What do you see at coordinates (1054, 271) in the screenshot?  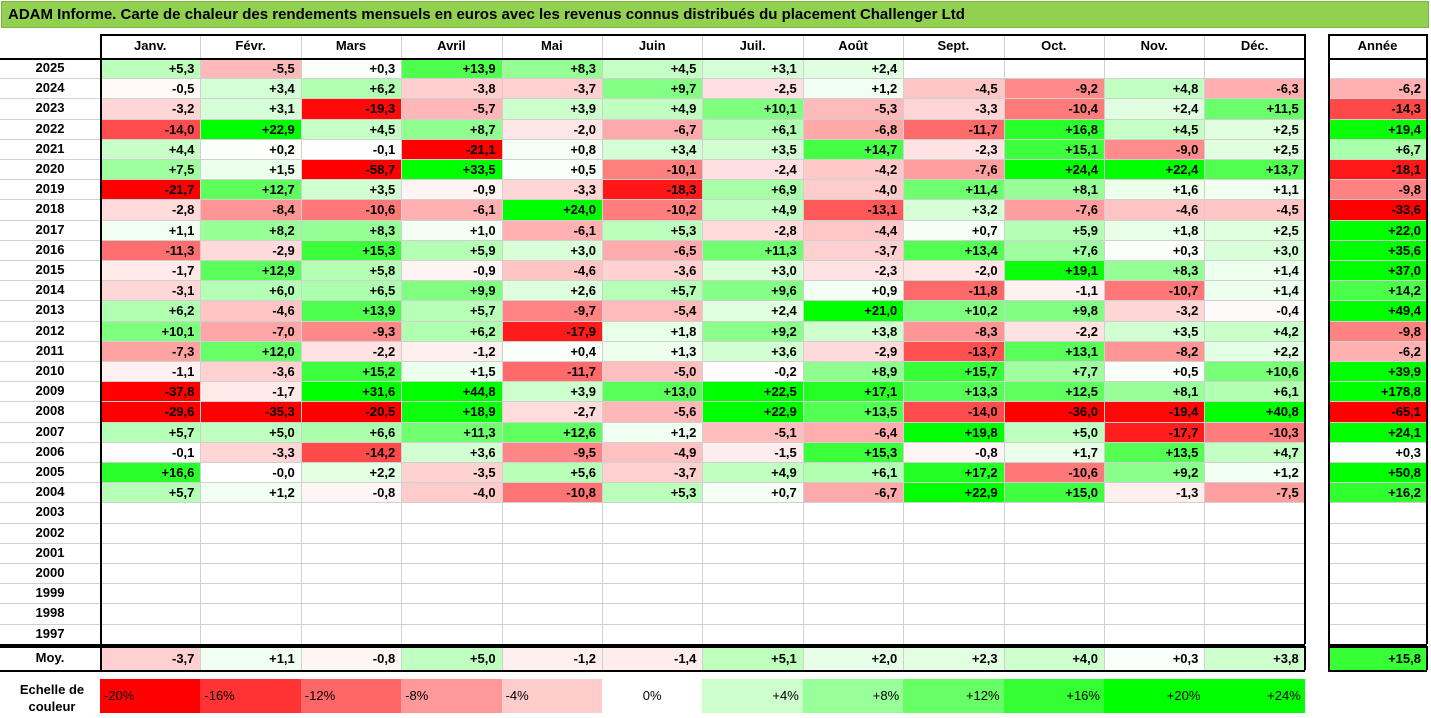 I see `heatmap-cell: +19,1` at bounding box center [1054, 271].